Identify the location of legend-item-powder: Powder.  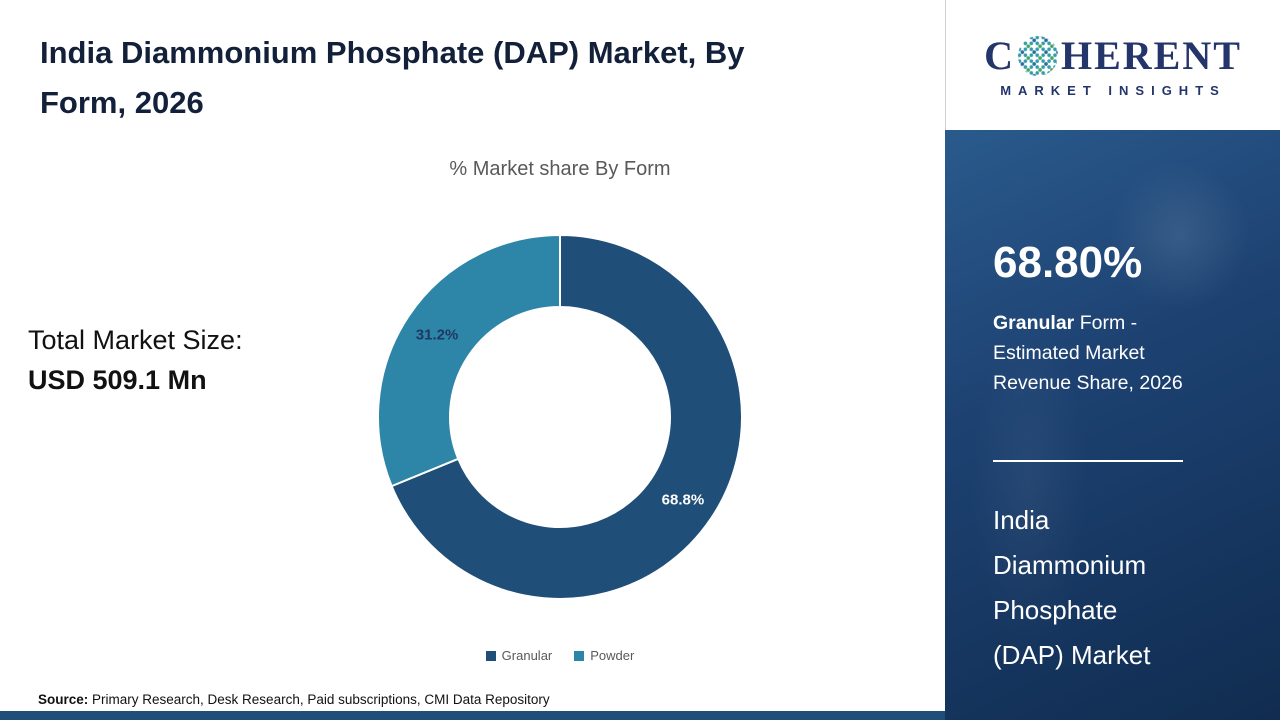
(604, 655).